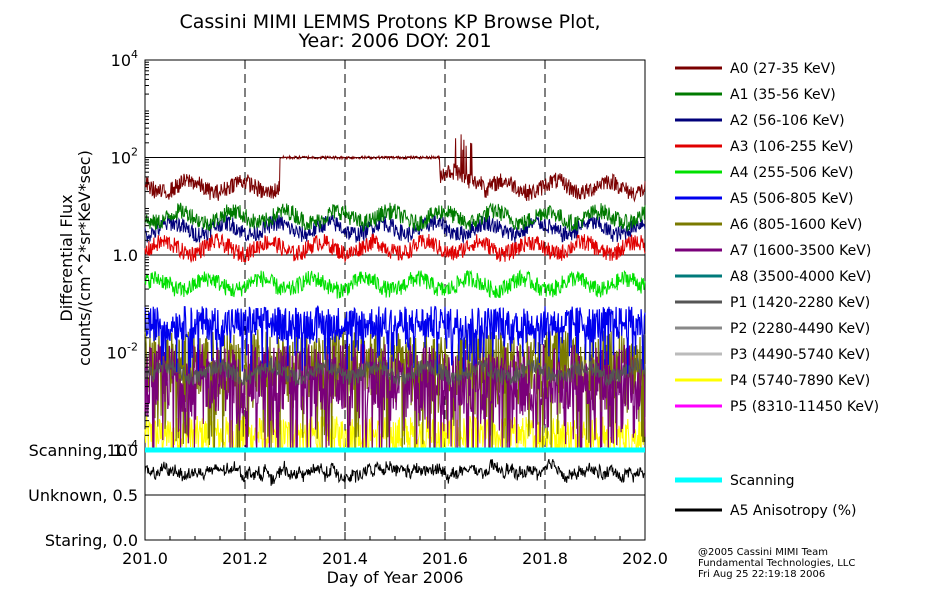  Describe the element at coordinates (394, 41) in the screenshot. I see `chart-title-line2: Year: 2006 DOY: 201` at that location.